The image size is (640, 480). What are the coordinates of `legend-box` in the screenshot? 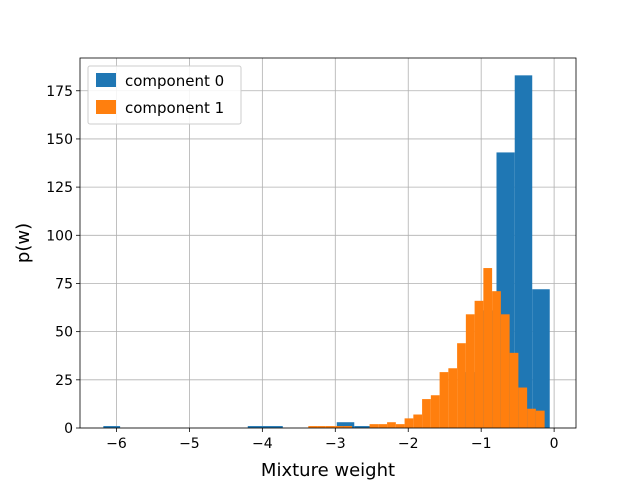 It's located at (164, 95).